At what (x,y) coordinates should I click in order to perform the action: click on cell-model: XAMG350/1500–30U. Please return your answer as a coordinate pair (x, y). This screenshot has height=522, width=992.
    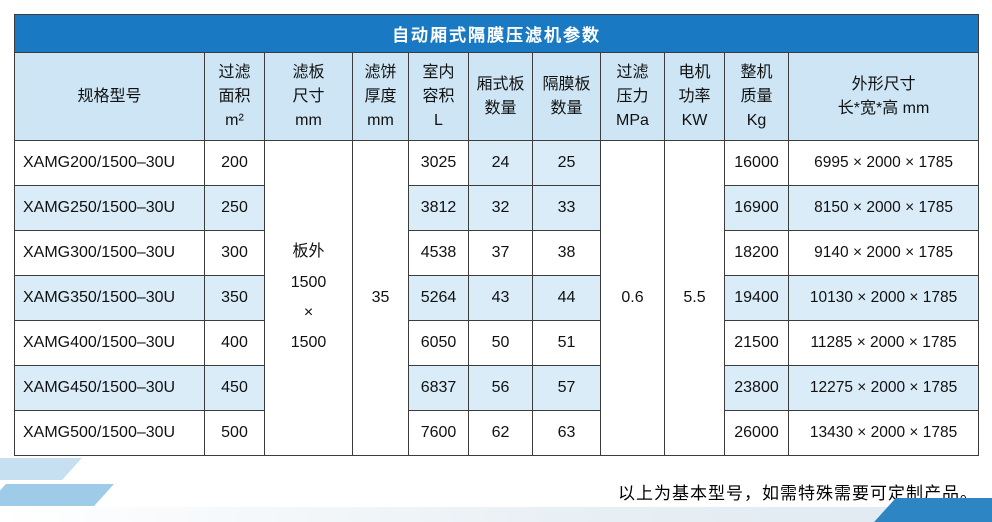
    Looking at the image, I should click on (109, 298).